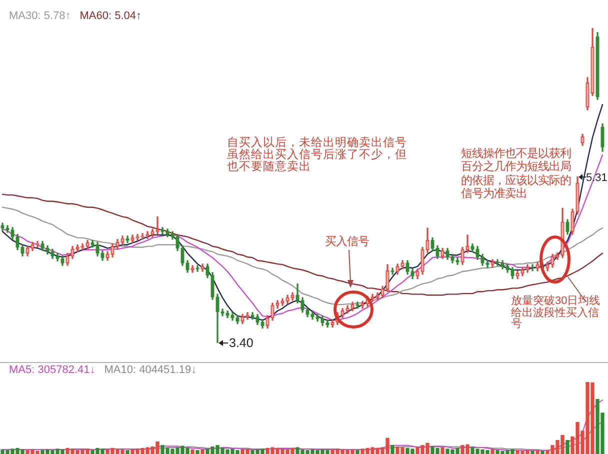 Image resolution: width=608 pixels, height=454 pixels. Describe the element at coordinates (317, 155) in the screenshot. I see `annotation: 自买入以后，未给出明确卖出信号虽然给出买入信号后涨了不少，但也不要随意卖出` at that location.